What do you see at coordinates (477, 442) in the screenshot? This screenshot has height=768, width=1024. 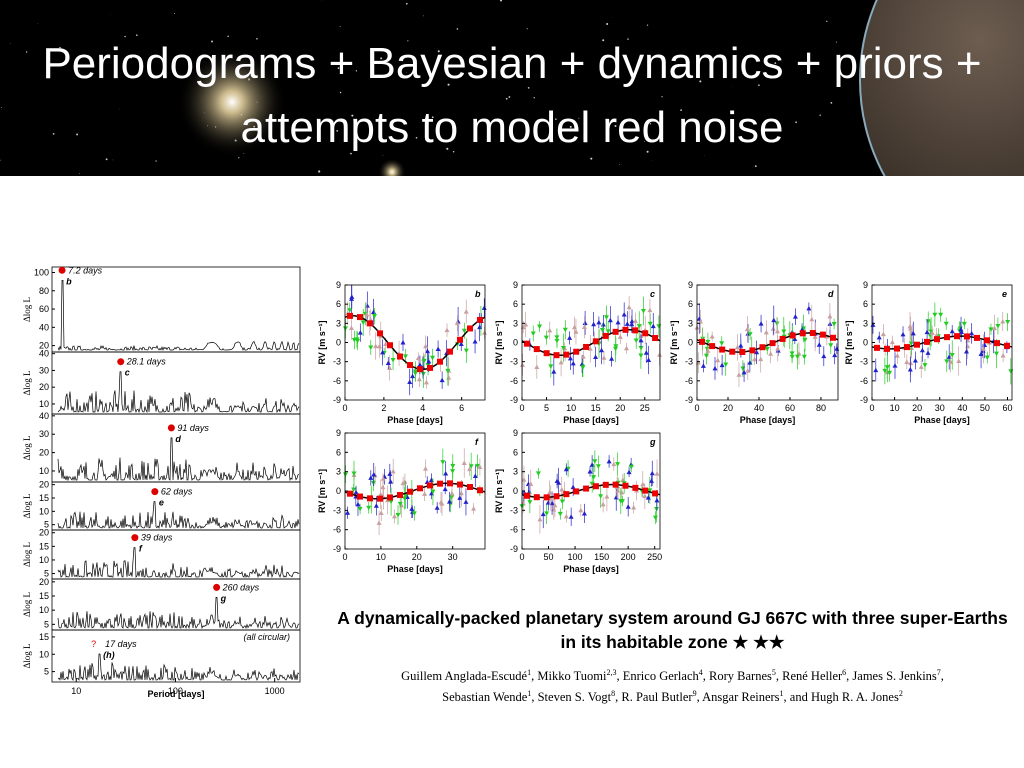 I see `planet-letter: f` at bounding box center [477, 442].